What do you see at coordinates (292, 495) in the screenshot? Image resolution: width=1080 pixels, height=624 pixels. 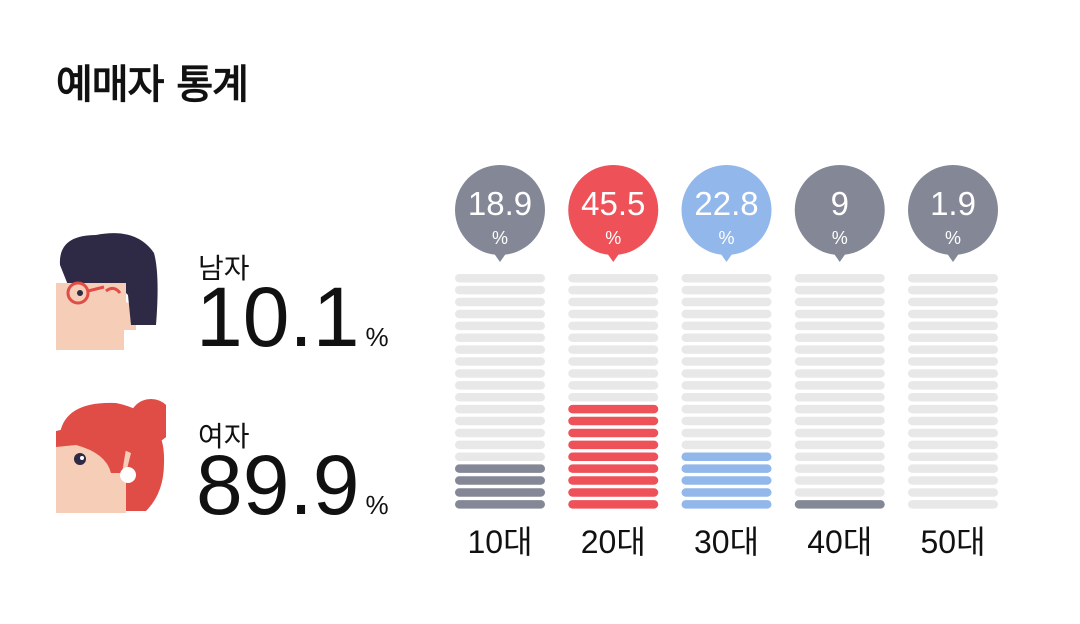 I see `female-percentage: 89.9%` at bounding box center [292, 495].